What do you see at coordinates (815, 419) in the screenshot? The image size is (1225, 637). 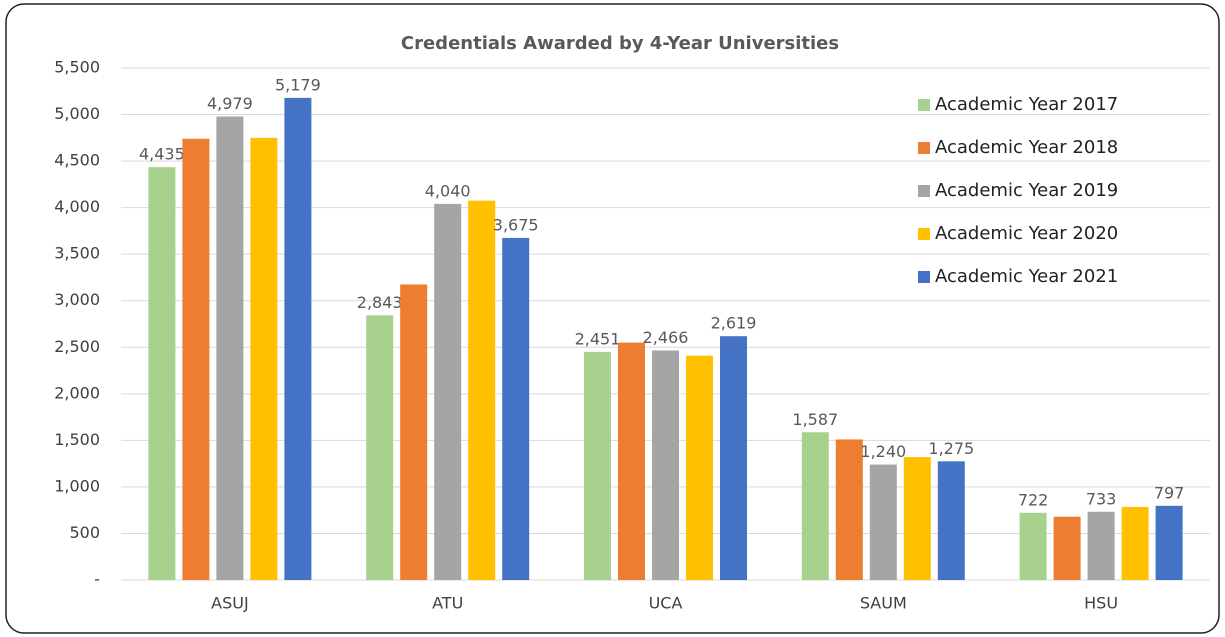 I see `data-label: 1,587` at bounding box center [815, 419].